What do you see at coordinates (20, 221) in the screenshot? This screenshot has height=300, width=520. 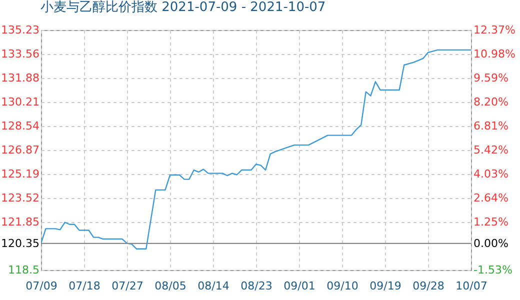 I see `y-tick-label: 121.85` at bounding box center [20, 221].